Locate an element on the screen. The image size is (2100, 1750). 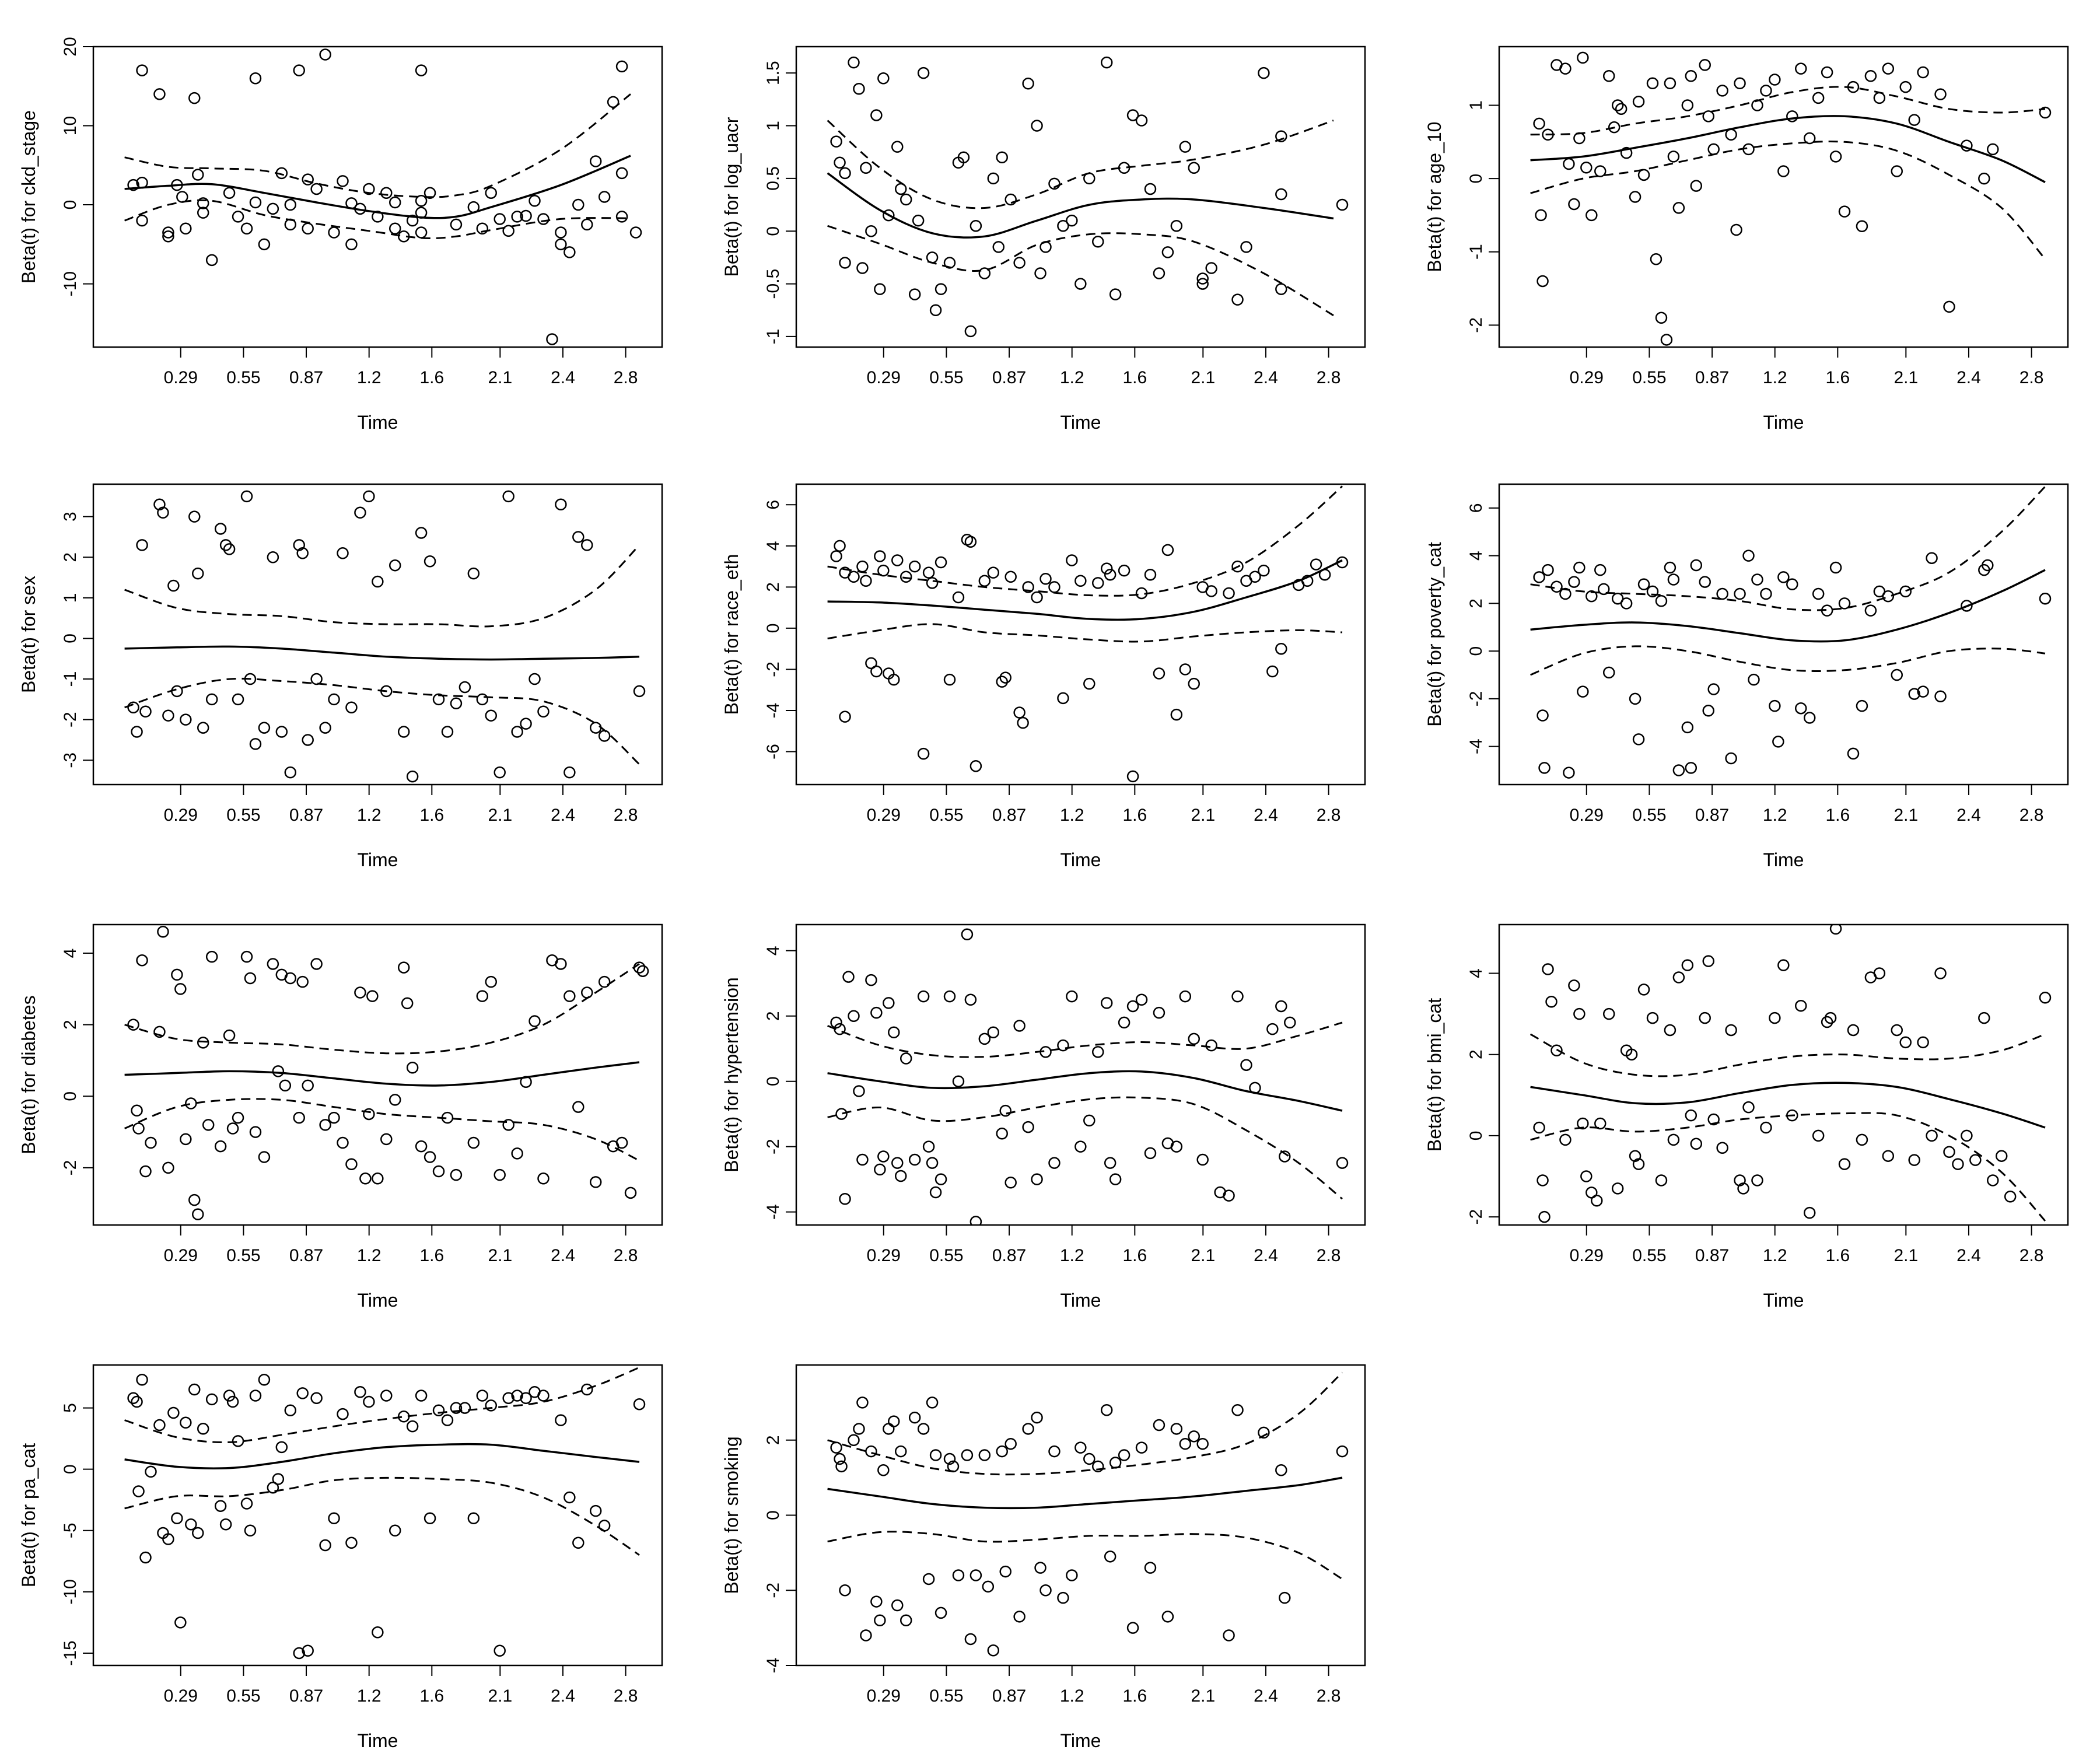
y-axis-title: Beta(t) for hypertension is located at coordinates (731, 1074).